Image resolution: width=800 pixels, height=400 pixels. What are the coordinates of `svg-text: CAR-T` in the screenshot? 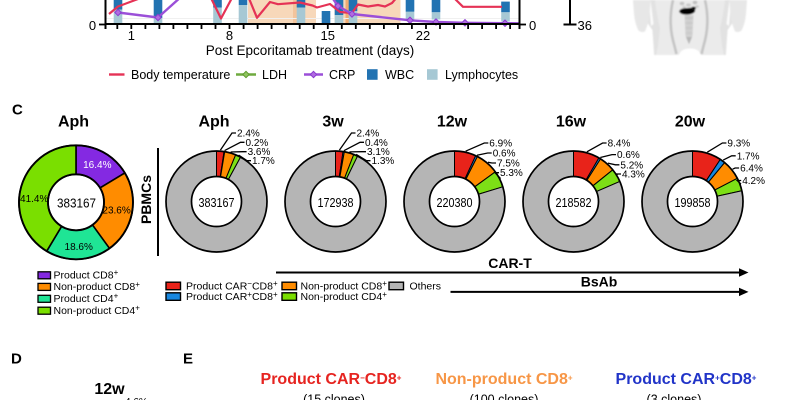 It's located at (510, 263).